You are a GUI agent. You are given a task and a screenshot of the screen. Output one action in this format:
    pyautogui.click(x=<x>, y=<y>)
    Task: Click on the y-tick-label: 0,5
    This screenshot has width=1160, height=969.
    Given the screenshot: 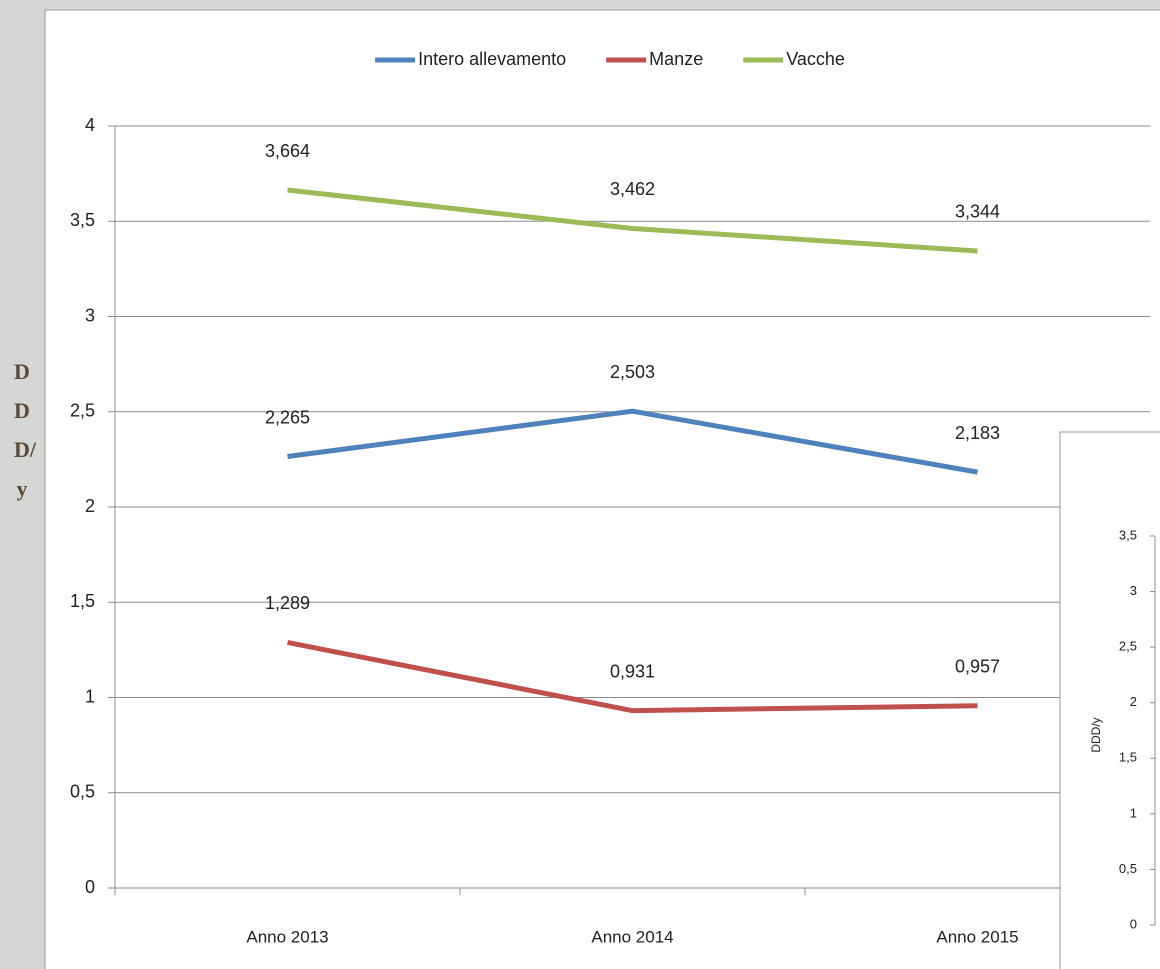 What is the action you would take?
    pyautogui.click(x=82, y=792)
    